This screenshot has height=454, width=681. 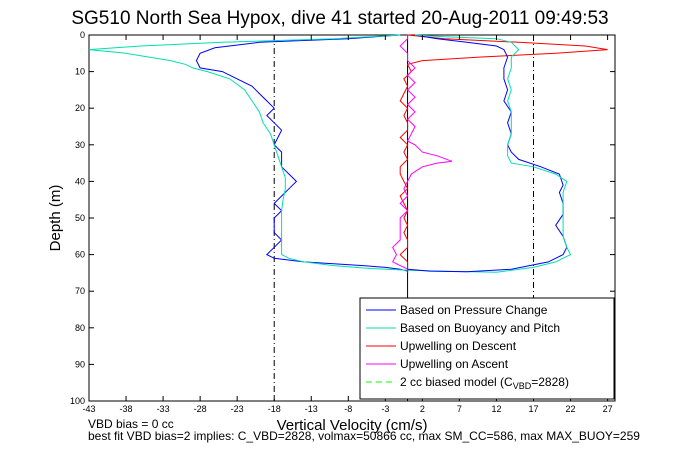 I want to click on x-tick-label: 7, so click(x=459, y=409).